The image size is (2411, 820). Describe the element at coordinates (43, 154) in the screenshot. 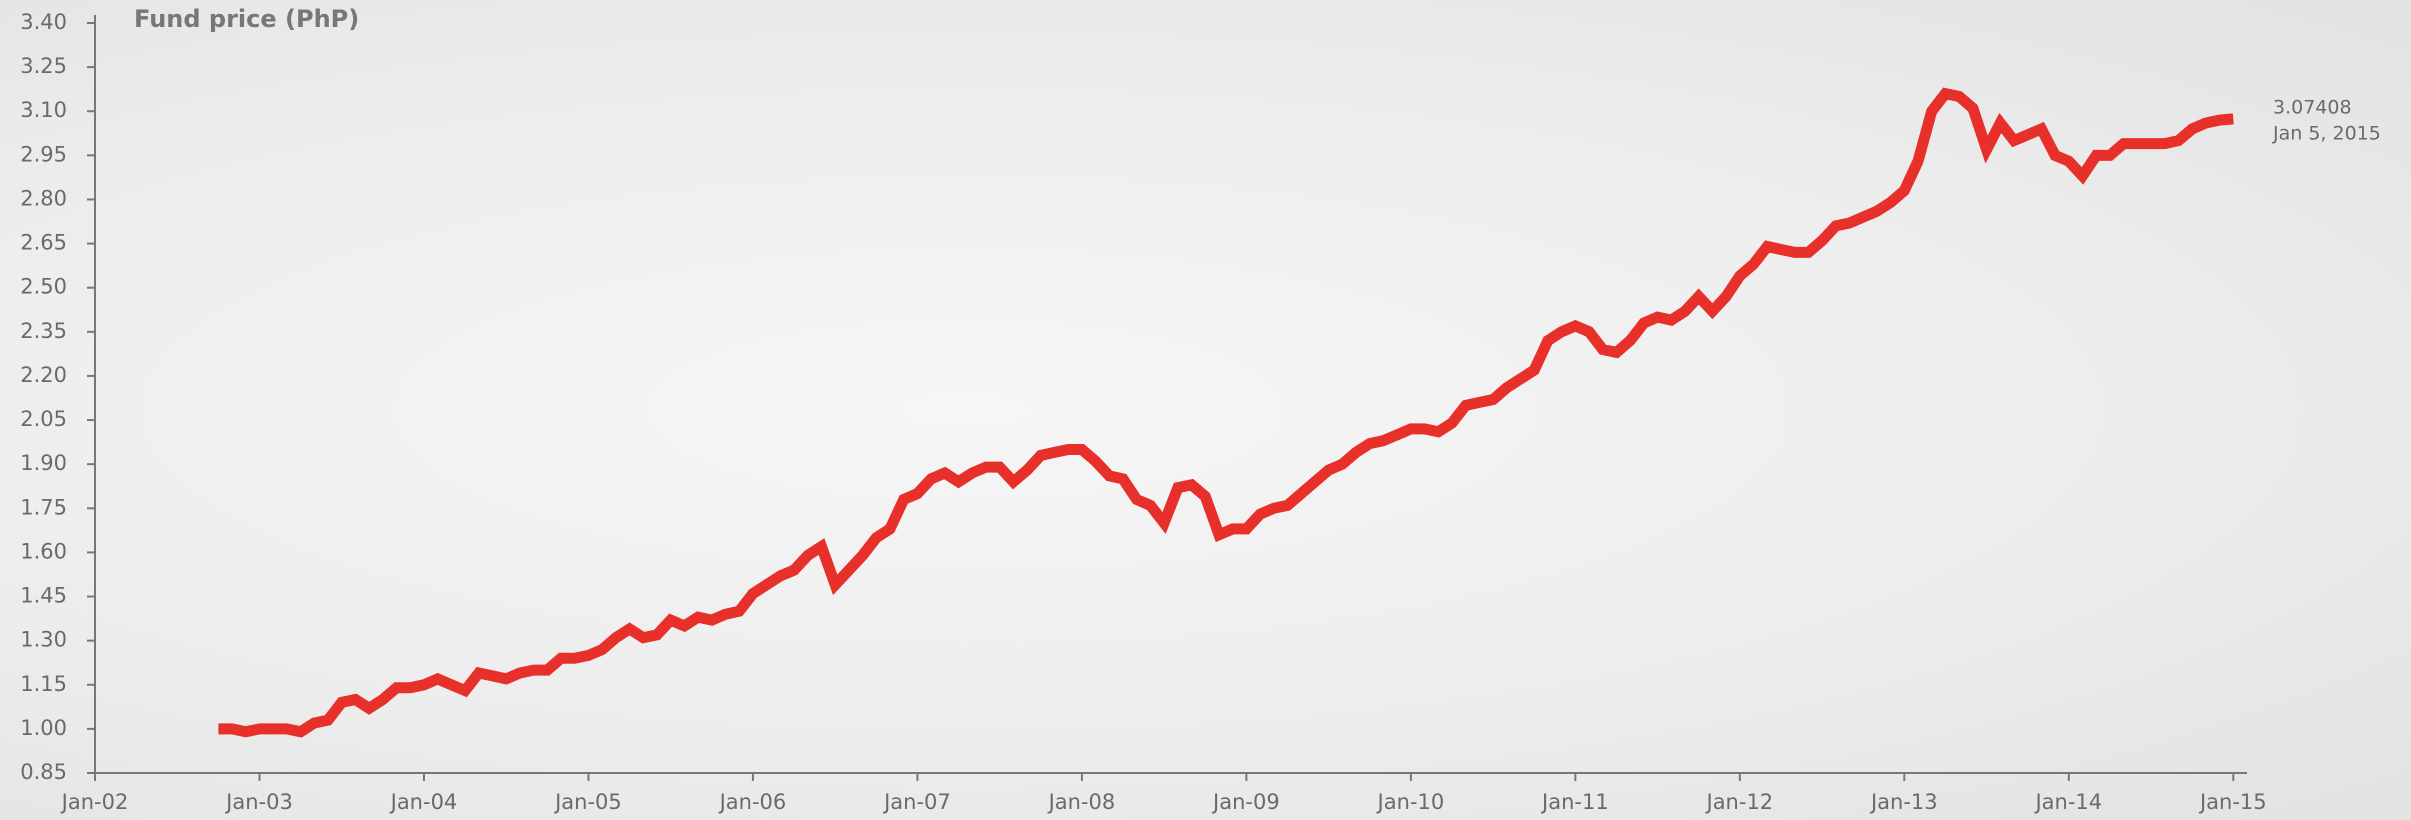

I see `y-tick-label: 2.95` at that location.